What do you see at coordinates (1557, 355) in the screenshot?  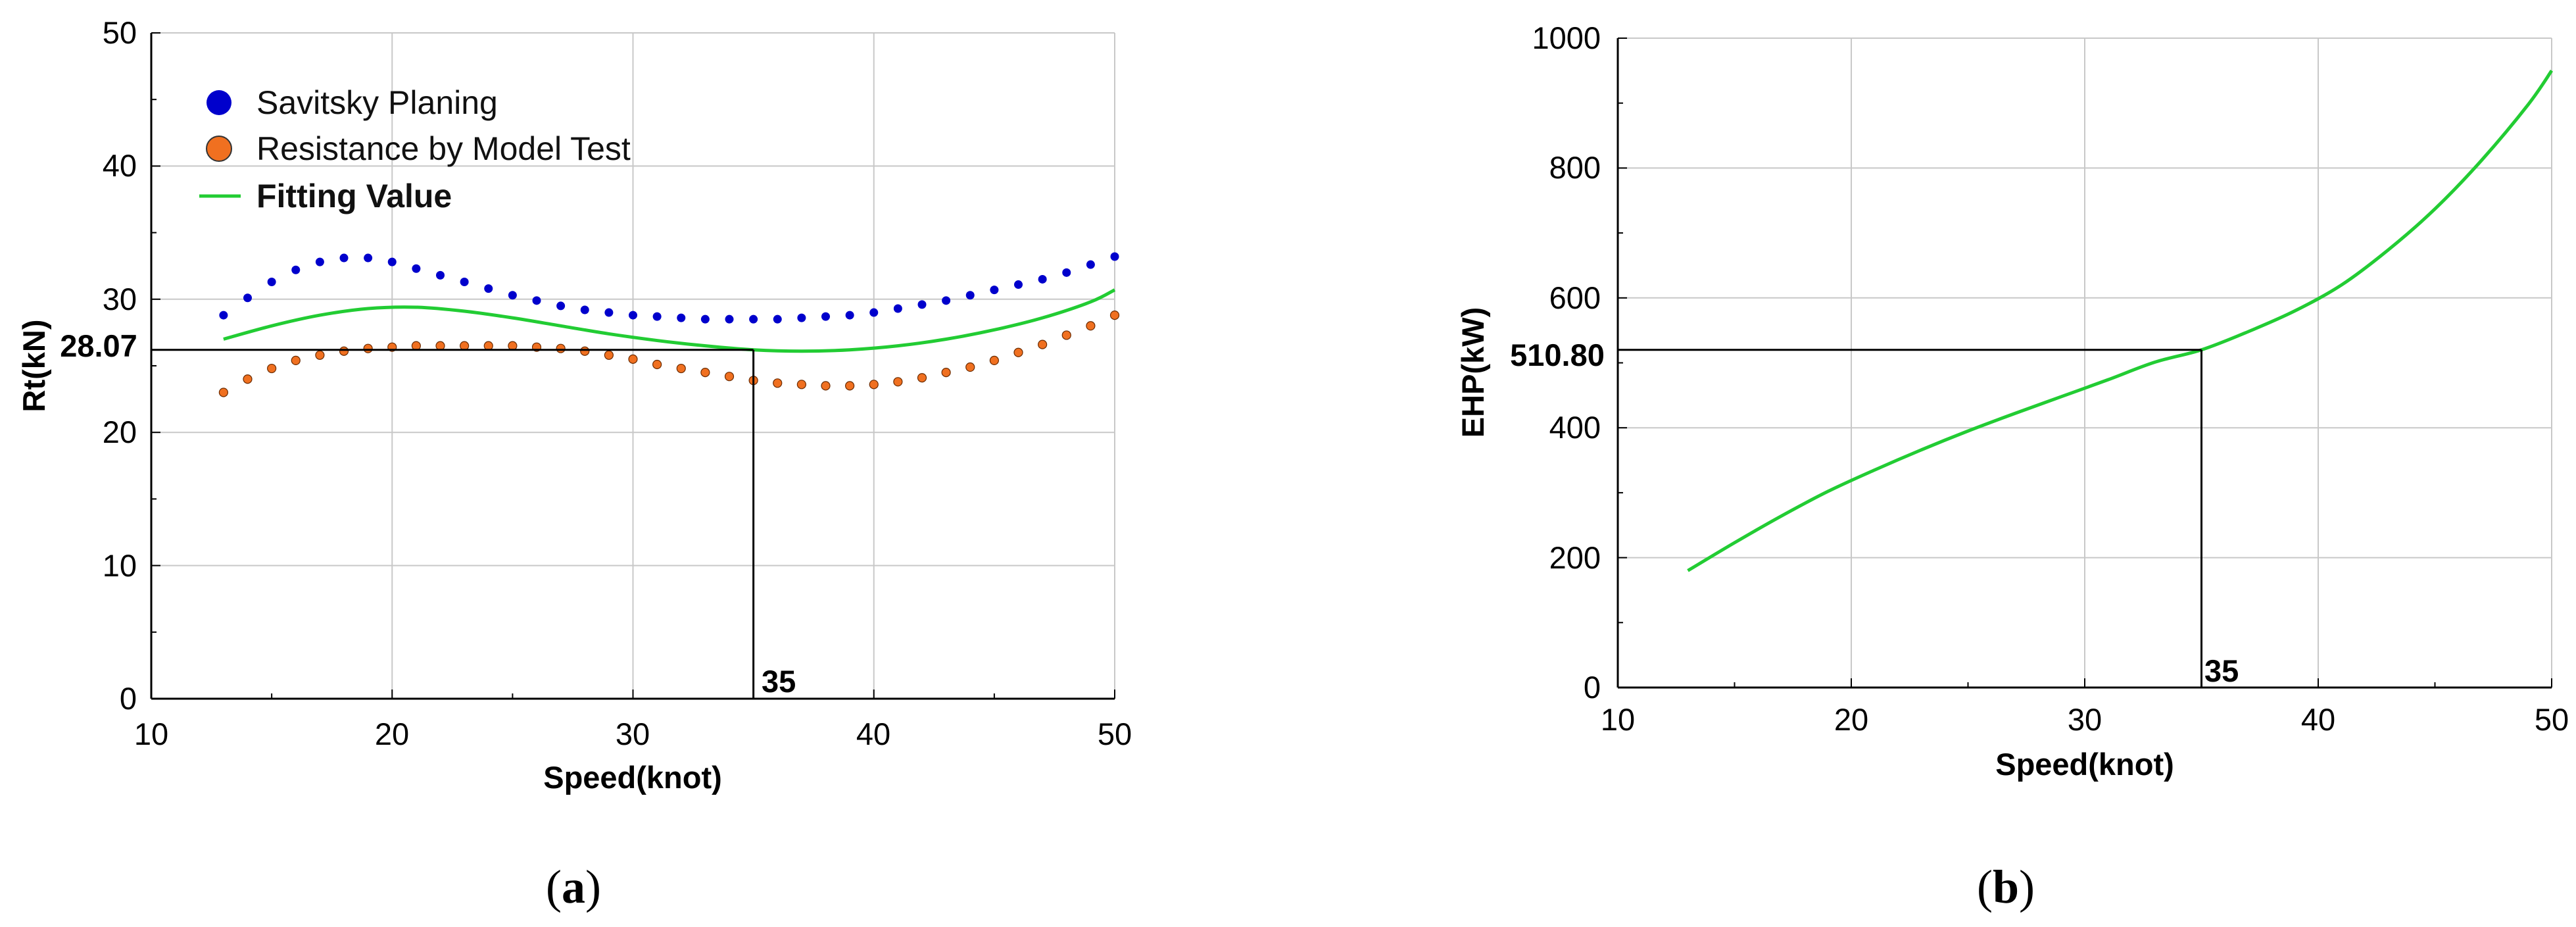 I see `chart-b-reference-y-label: 510.80` at bounding box center [1557, 355].